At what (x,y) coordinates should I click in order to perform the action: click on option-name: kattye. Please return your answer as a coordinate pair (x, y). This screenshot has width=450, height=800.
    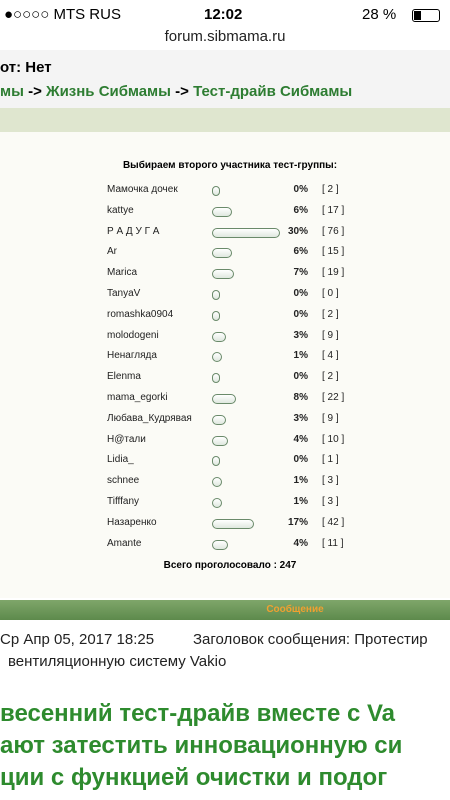
    Looking at the image, I should click on (120, 210).